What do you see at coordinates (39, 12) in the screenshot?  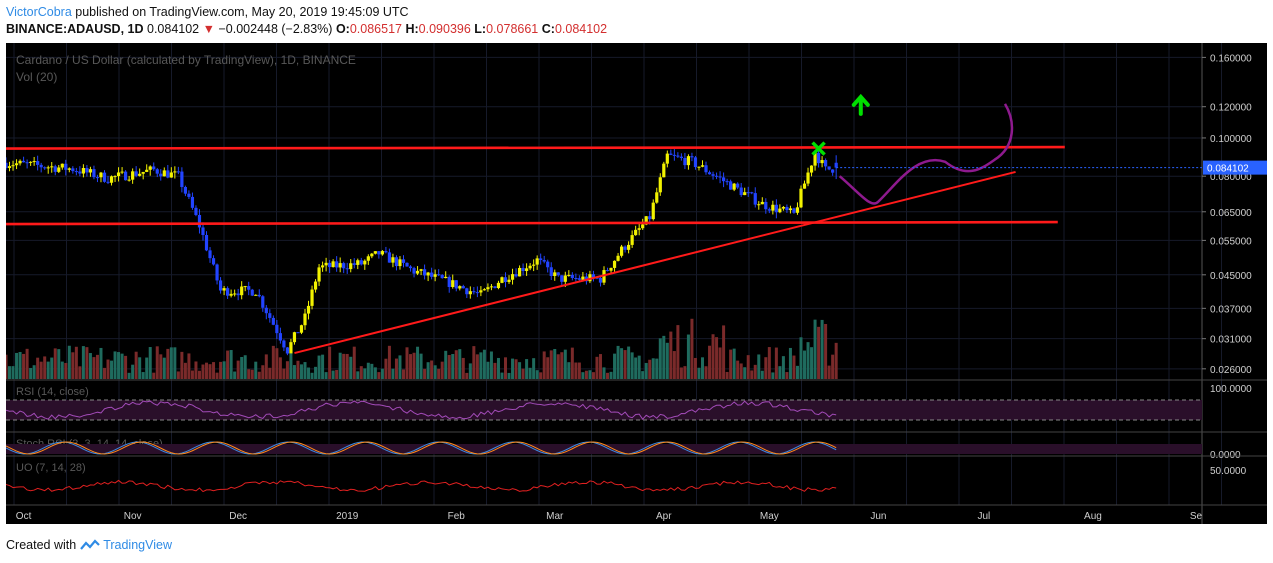 I see `author-link: VictorCobra` at bounding box center [39, 12].